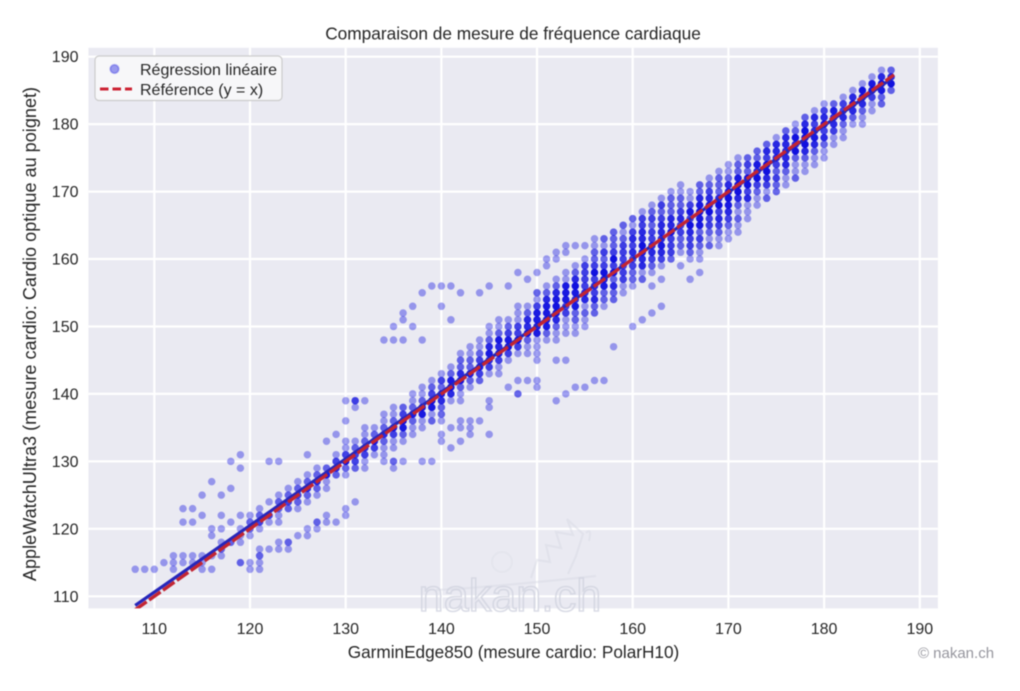 The width and height of the screenshot is (1020, 691). Describe the element at coordinates (208, 70) in the screenshot. I see `svg-text: Régression linéaire` at that location.